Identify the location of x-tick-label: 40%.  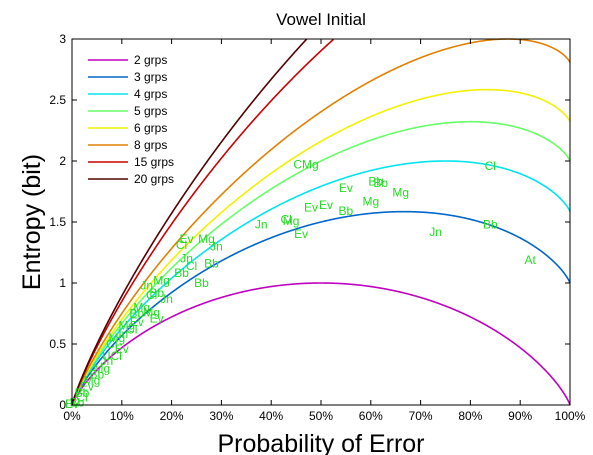
(271, 416).